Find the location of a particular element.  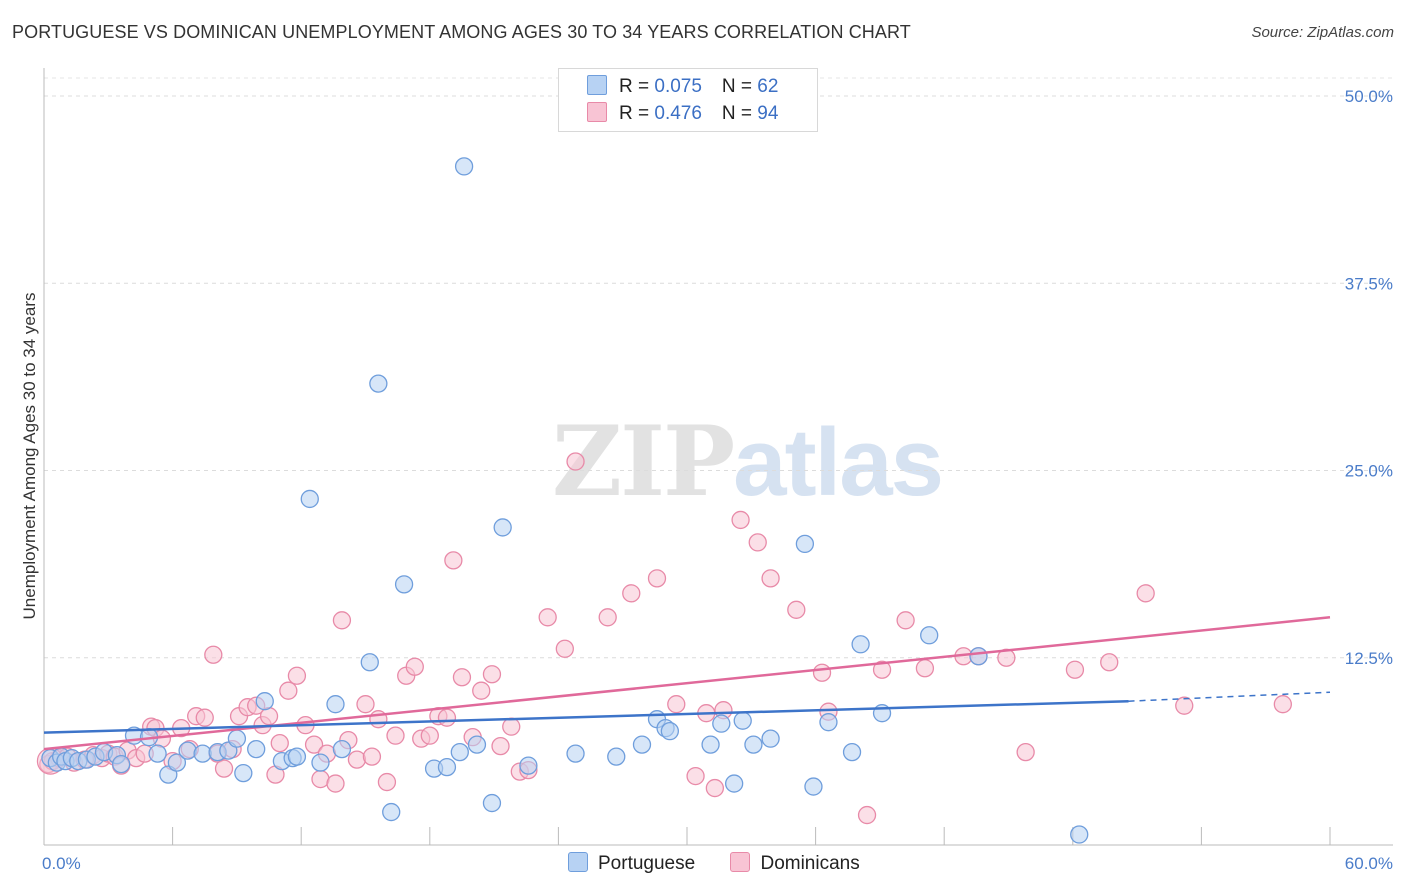

y-tick-labels: 12.5% 25.0% 37.5% 50.0% is located at coordinates (1369, 377).